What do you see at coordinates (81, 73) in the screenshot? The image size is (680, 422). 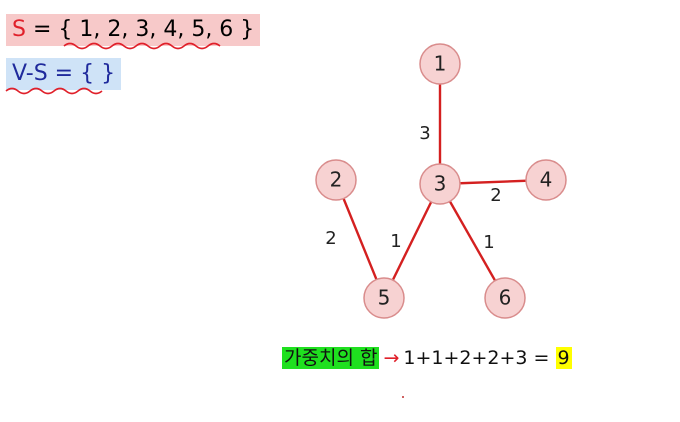 I see `set-vs-rest: = { }` at bounding box center [81, 73].